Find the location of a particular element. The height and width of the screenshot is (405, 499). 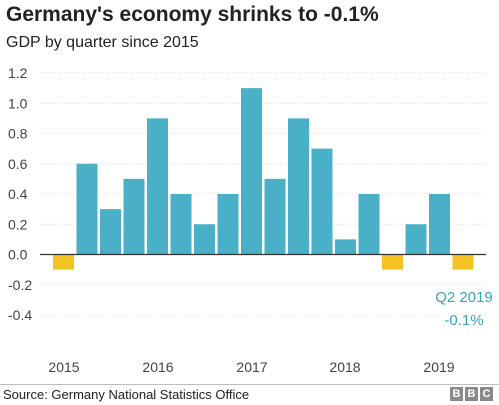

bar-2017-q3 is located at coordinates (298, 186).